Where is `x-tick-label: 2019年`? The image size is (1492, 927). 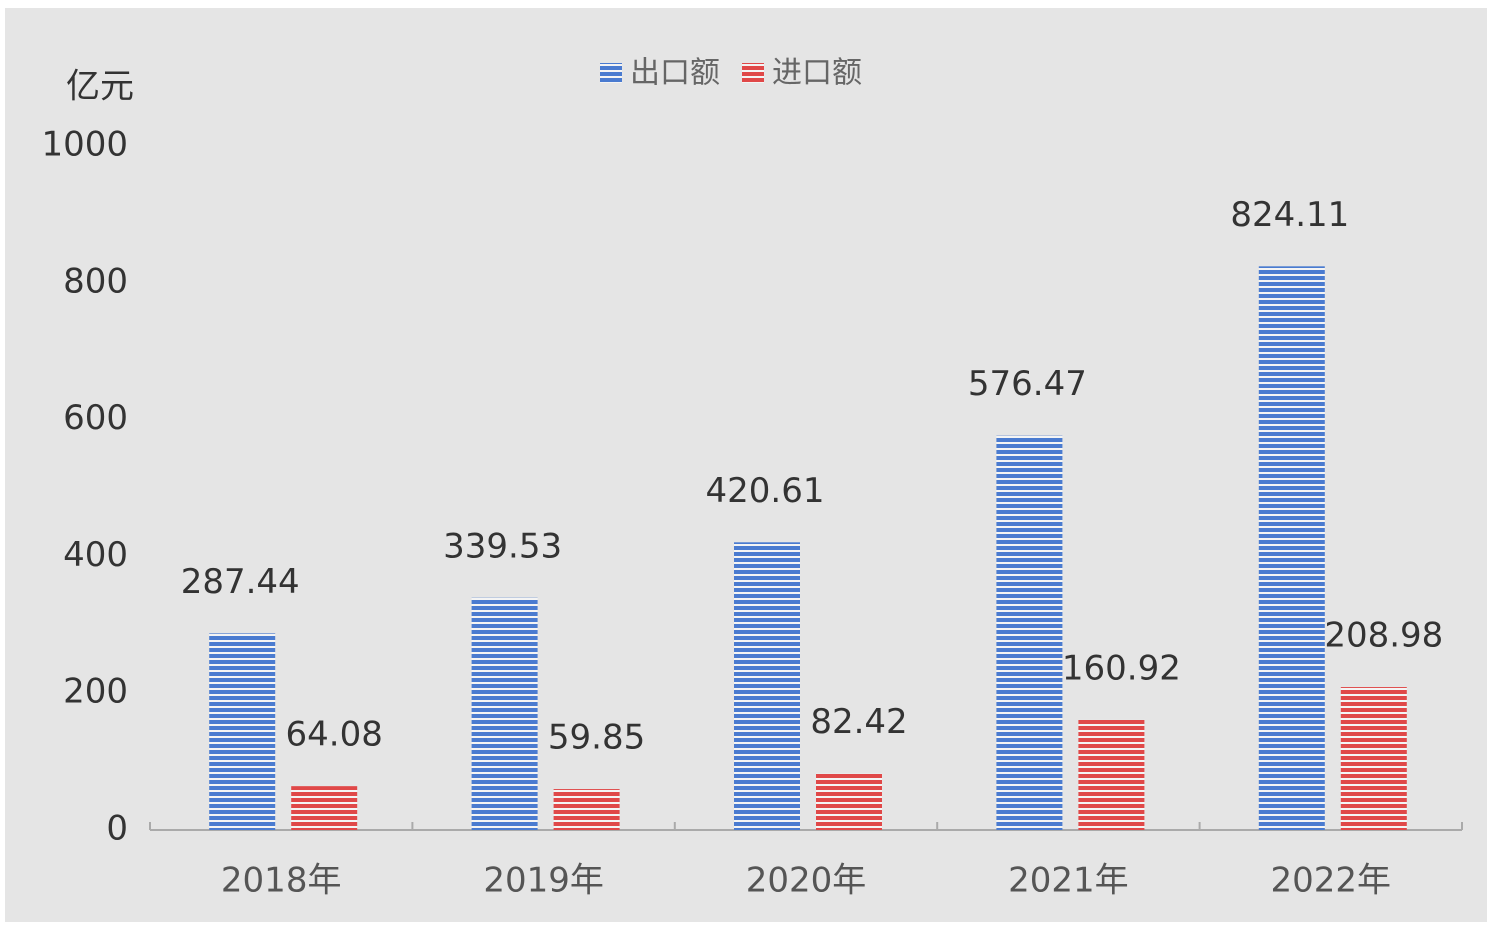 x-tick-label: 2019年 is located at coordinates (543, 881).